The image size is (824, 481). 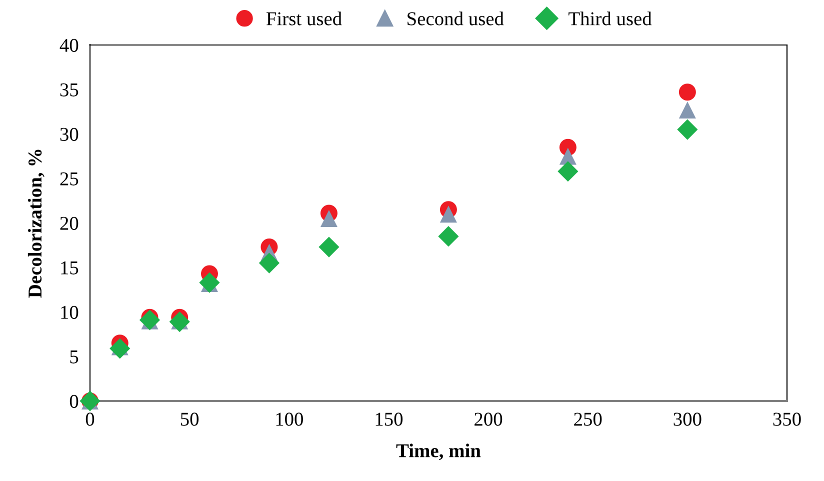 What do you see at coordinates (69, 89) in the screenshot?
I see `y-tick-label: 35` at bounding box center [69, 89].